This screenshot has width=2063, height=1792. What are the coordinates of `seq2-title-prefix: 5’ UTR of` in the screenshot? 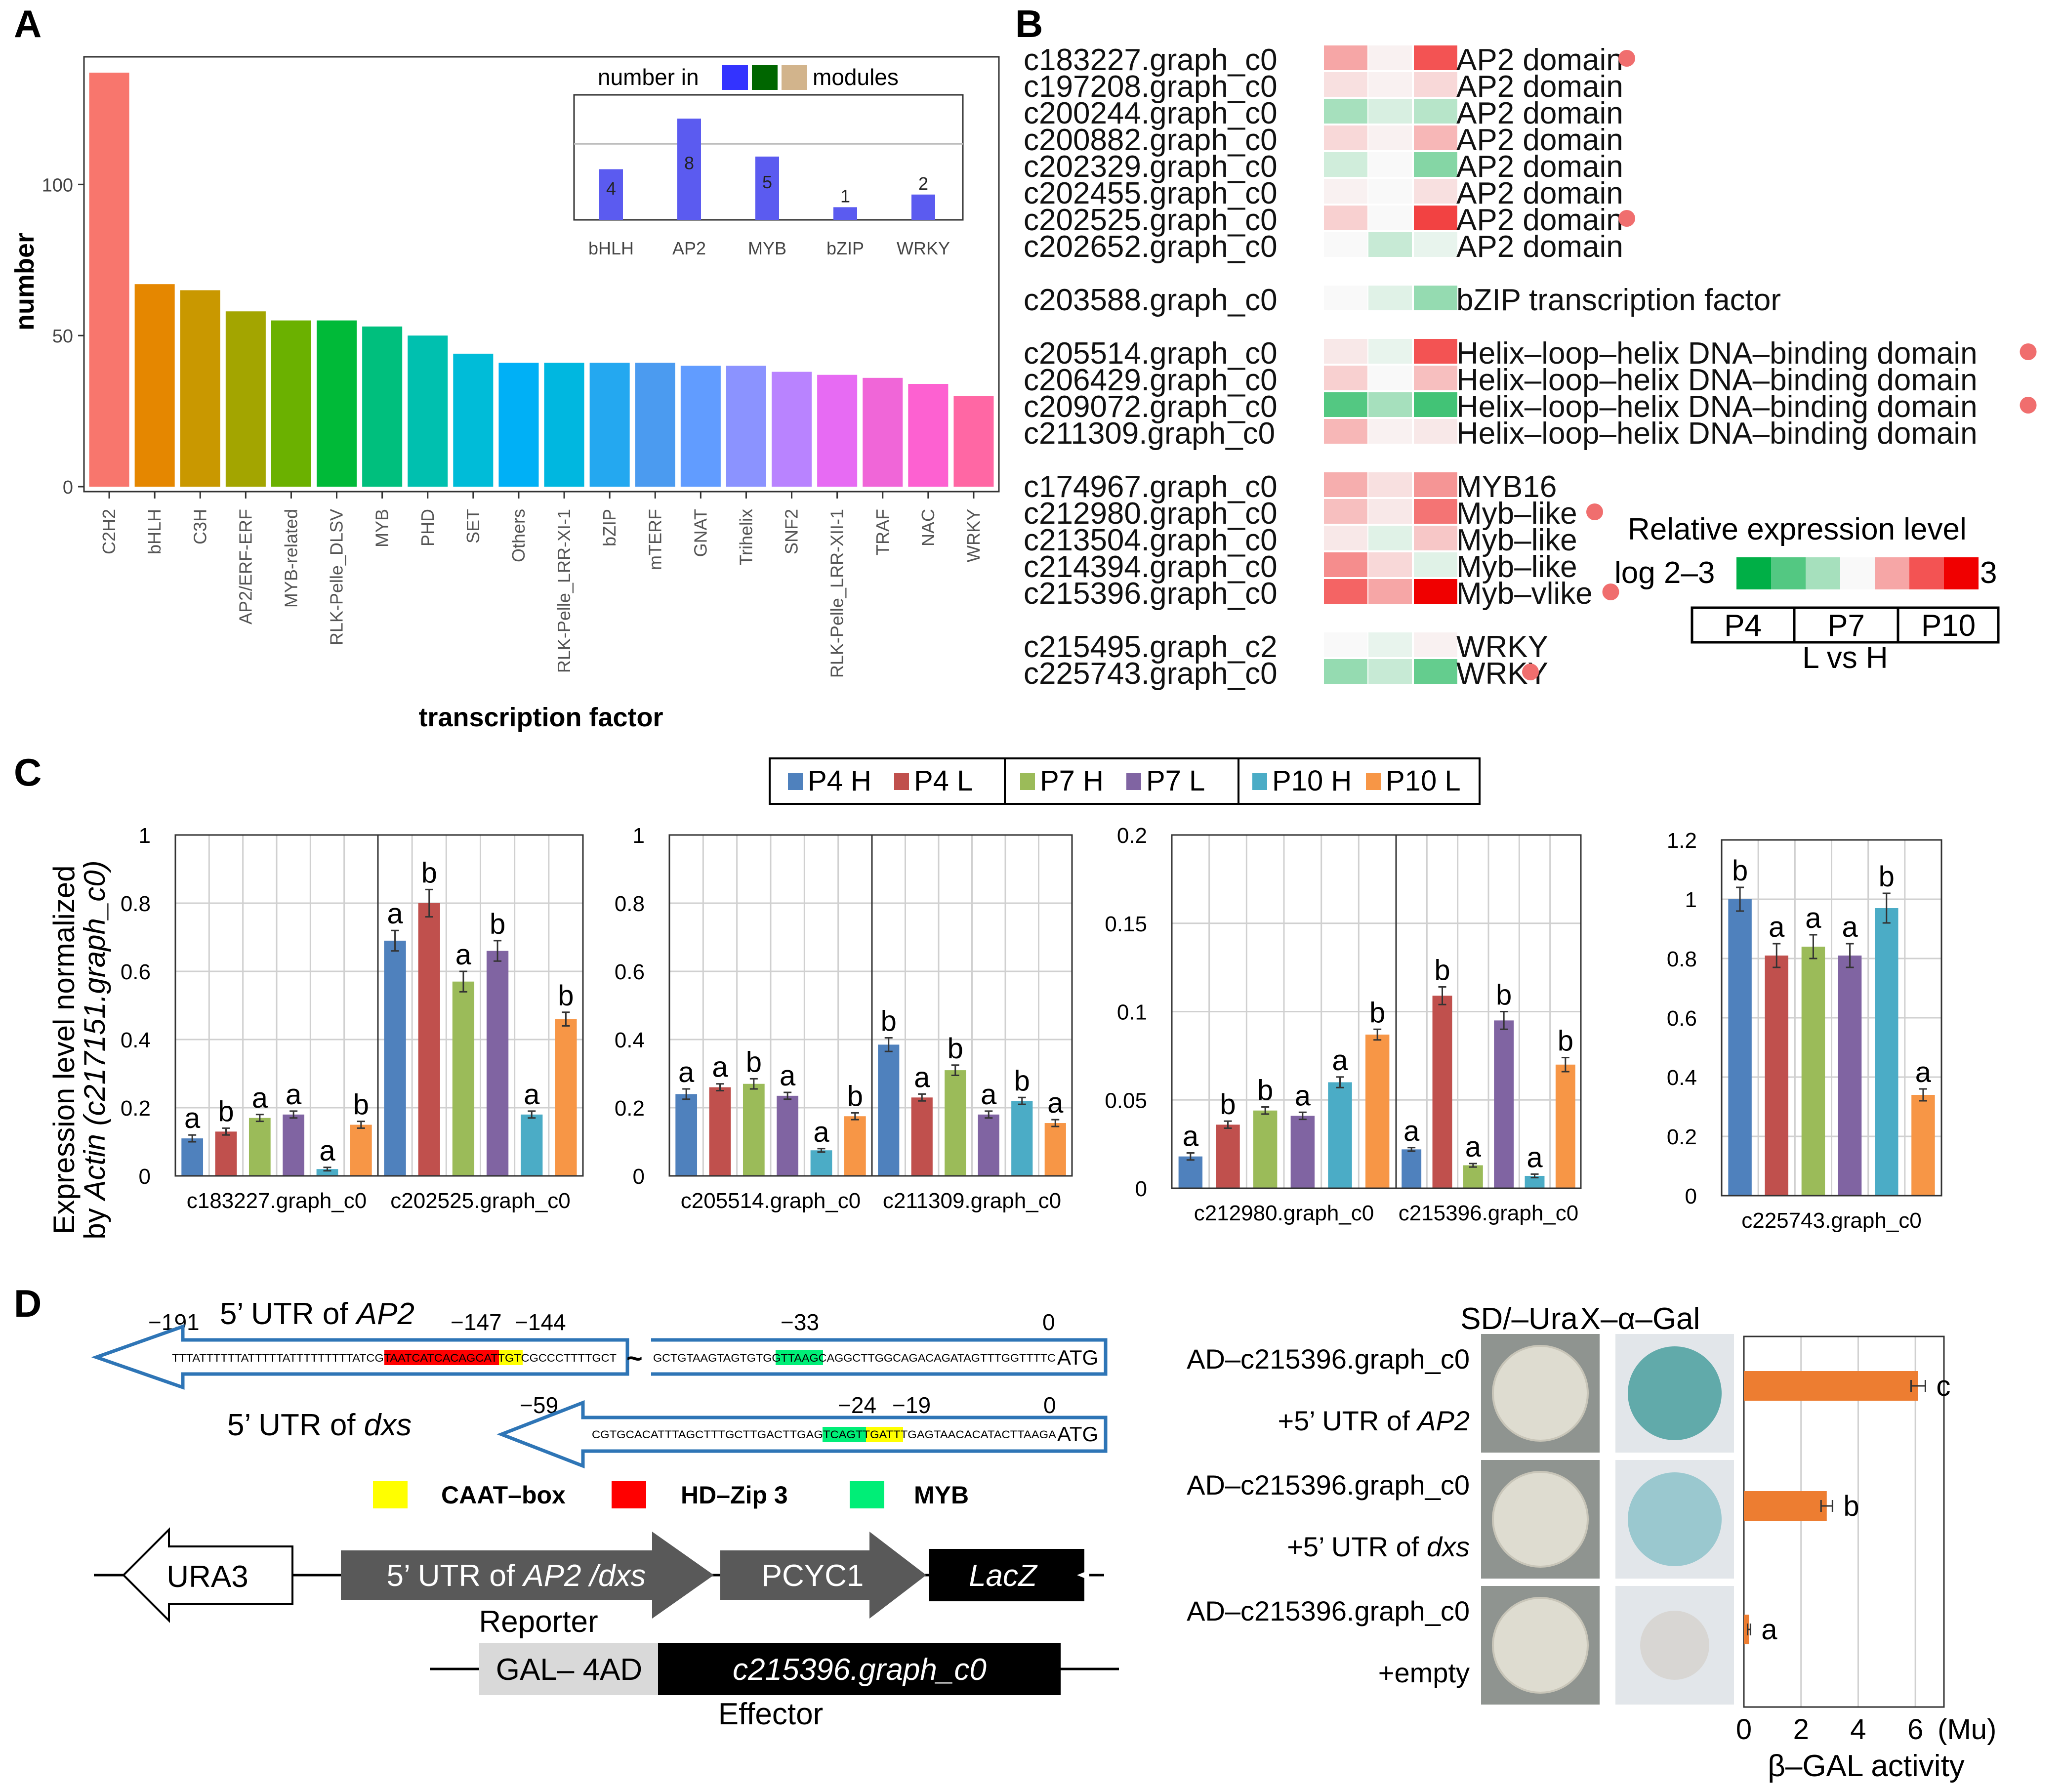 It's located at (295, 1425).